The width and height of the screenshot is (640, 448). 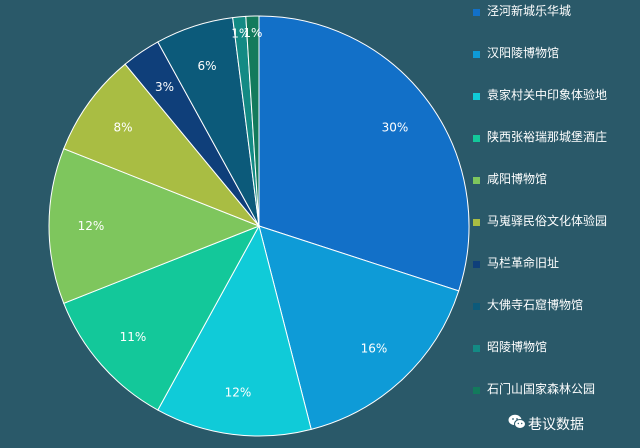 What do you see at coordinates (553, 109) in the screenshot?
I see `legend-item-2: 袁家村关中印象体验地` at bounding box center [553, 109].